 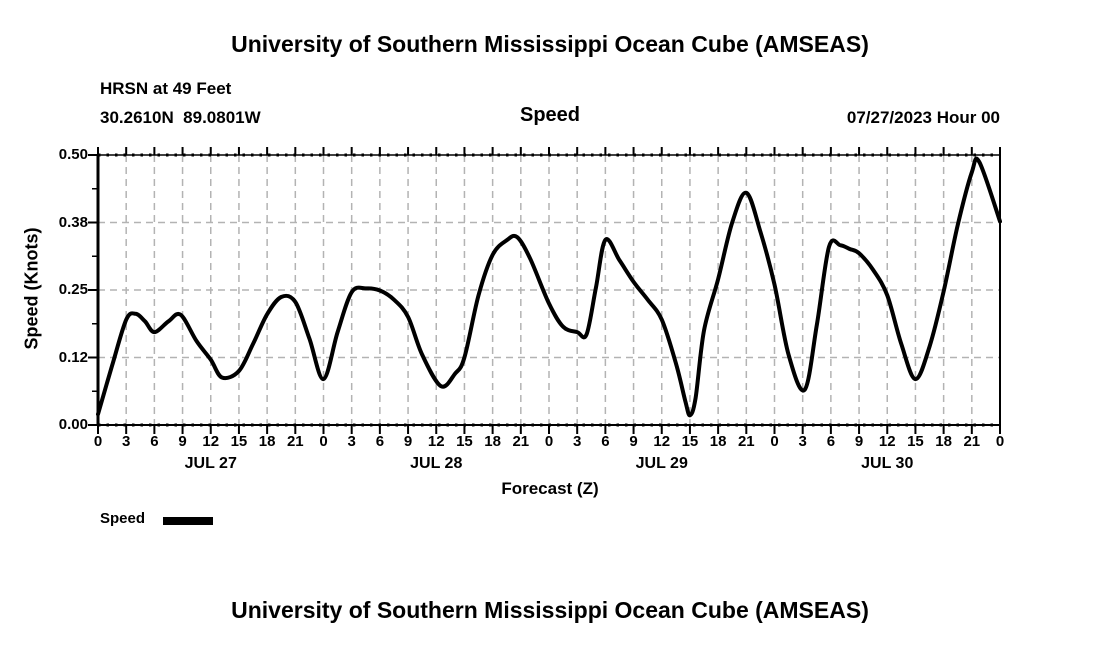 I want to click on y-tick-label: 0.25, so click(x=73, y=289).